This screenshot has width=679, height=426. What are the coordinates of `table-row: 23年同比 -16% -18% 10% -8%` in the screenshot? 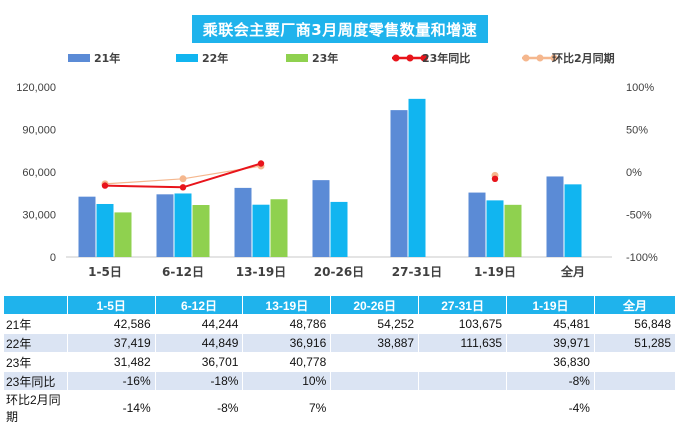 It's located at (340, 381).